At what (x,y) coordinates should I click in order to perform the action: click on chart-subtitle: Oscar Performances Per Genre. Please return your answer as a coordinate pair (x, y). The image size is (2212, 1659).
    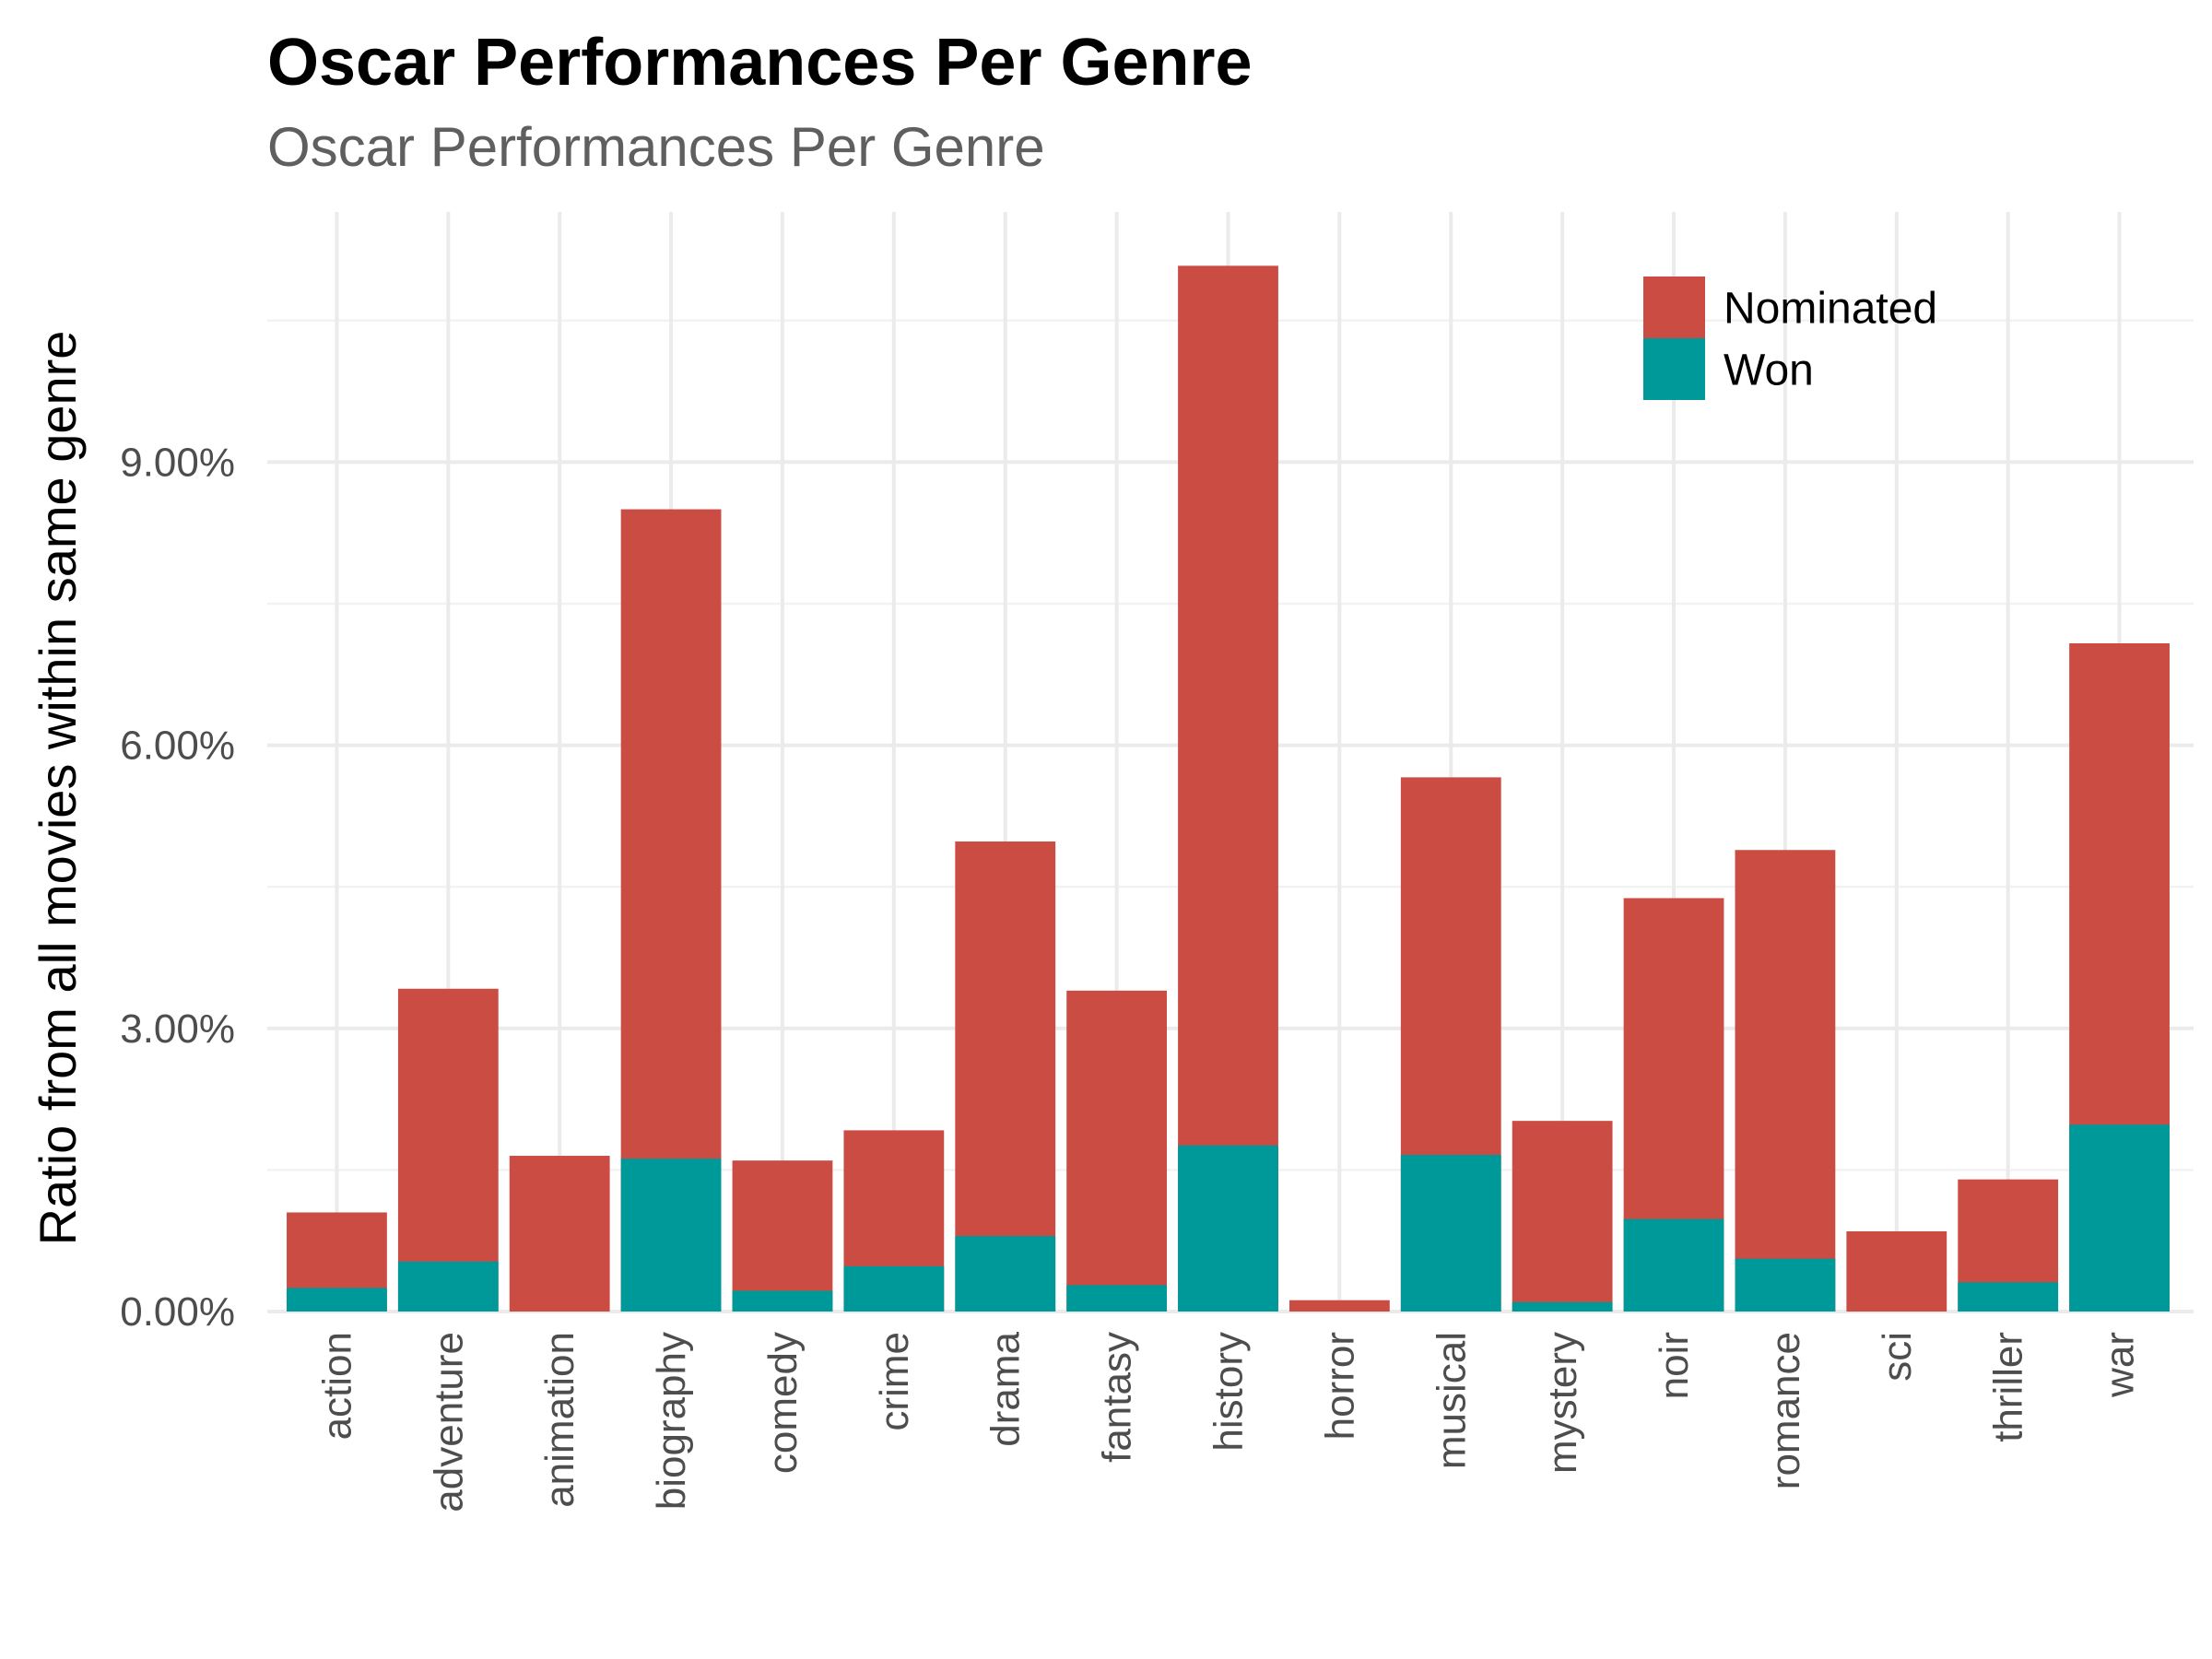
    Looking at the image, I should click on (656, 147).